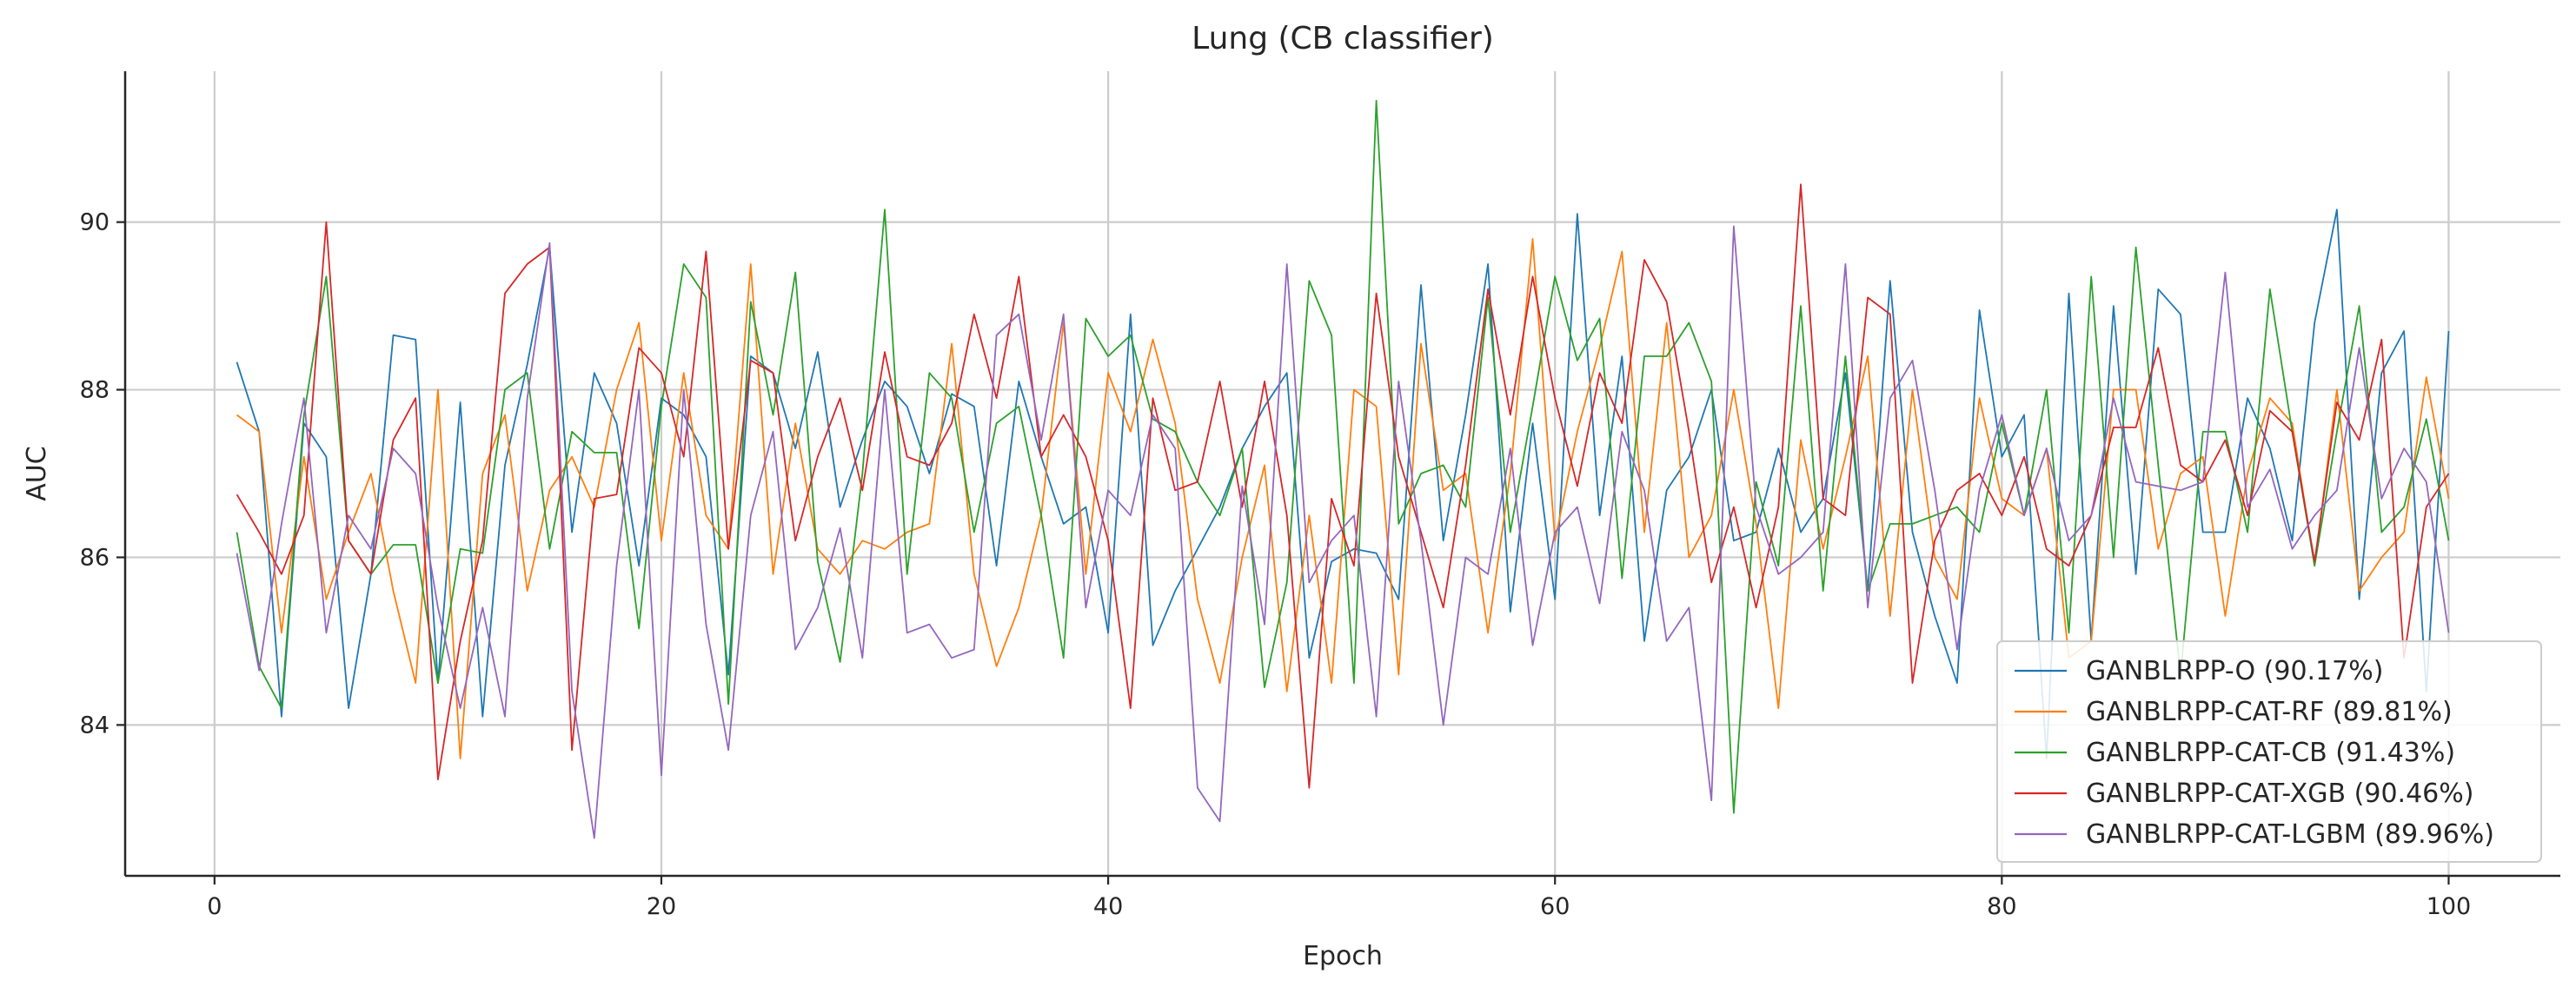  I want to click on x-tick-label: 40, so click(1108, 906).